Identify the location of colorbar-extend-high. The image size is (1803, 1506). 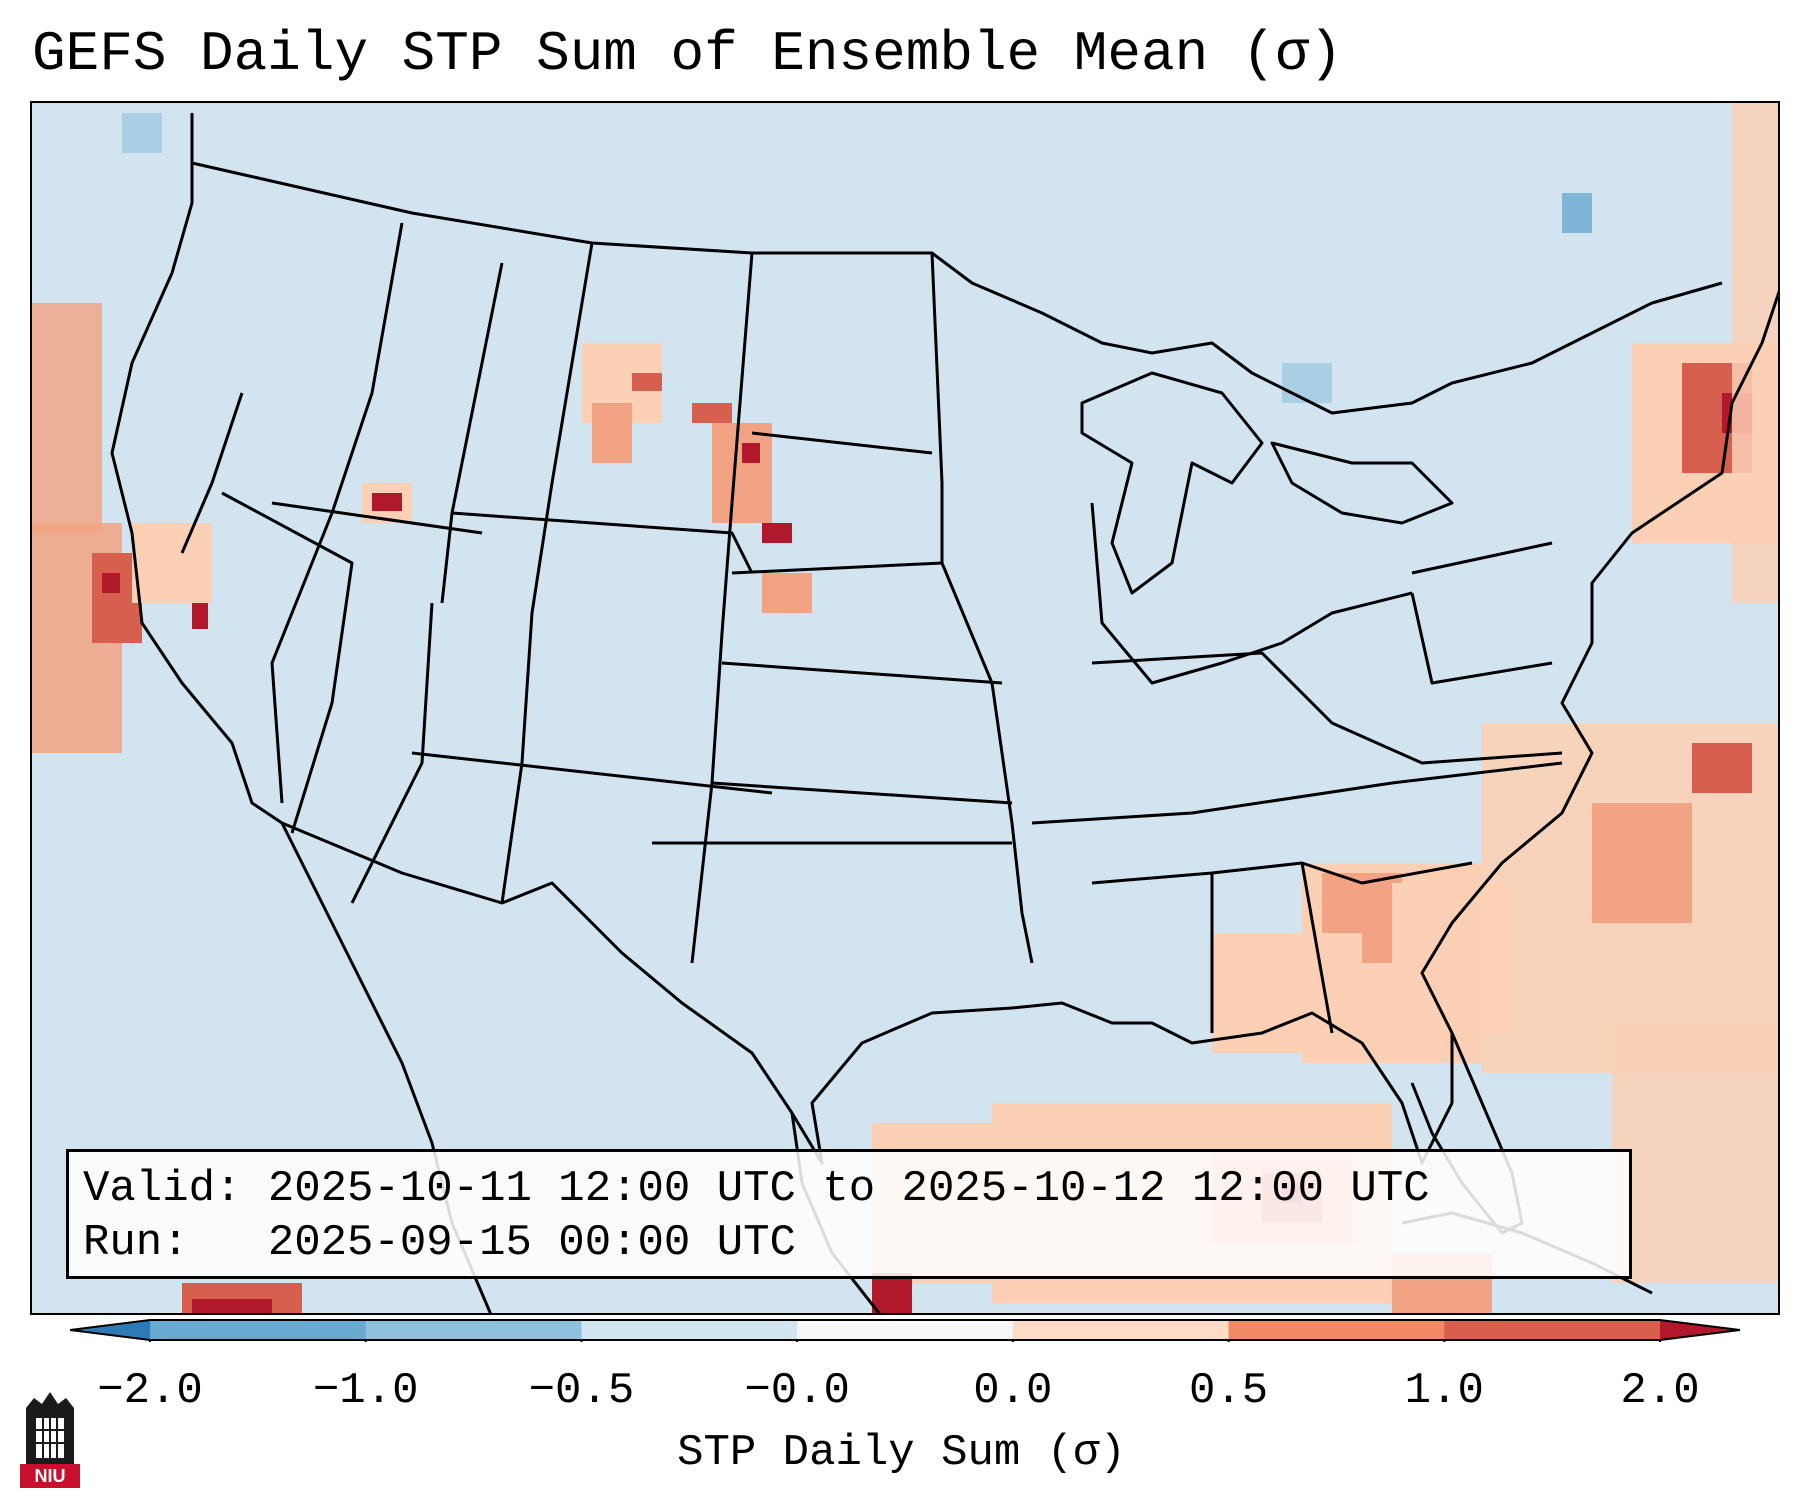
(1700, 1330).